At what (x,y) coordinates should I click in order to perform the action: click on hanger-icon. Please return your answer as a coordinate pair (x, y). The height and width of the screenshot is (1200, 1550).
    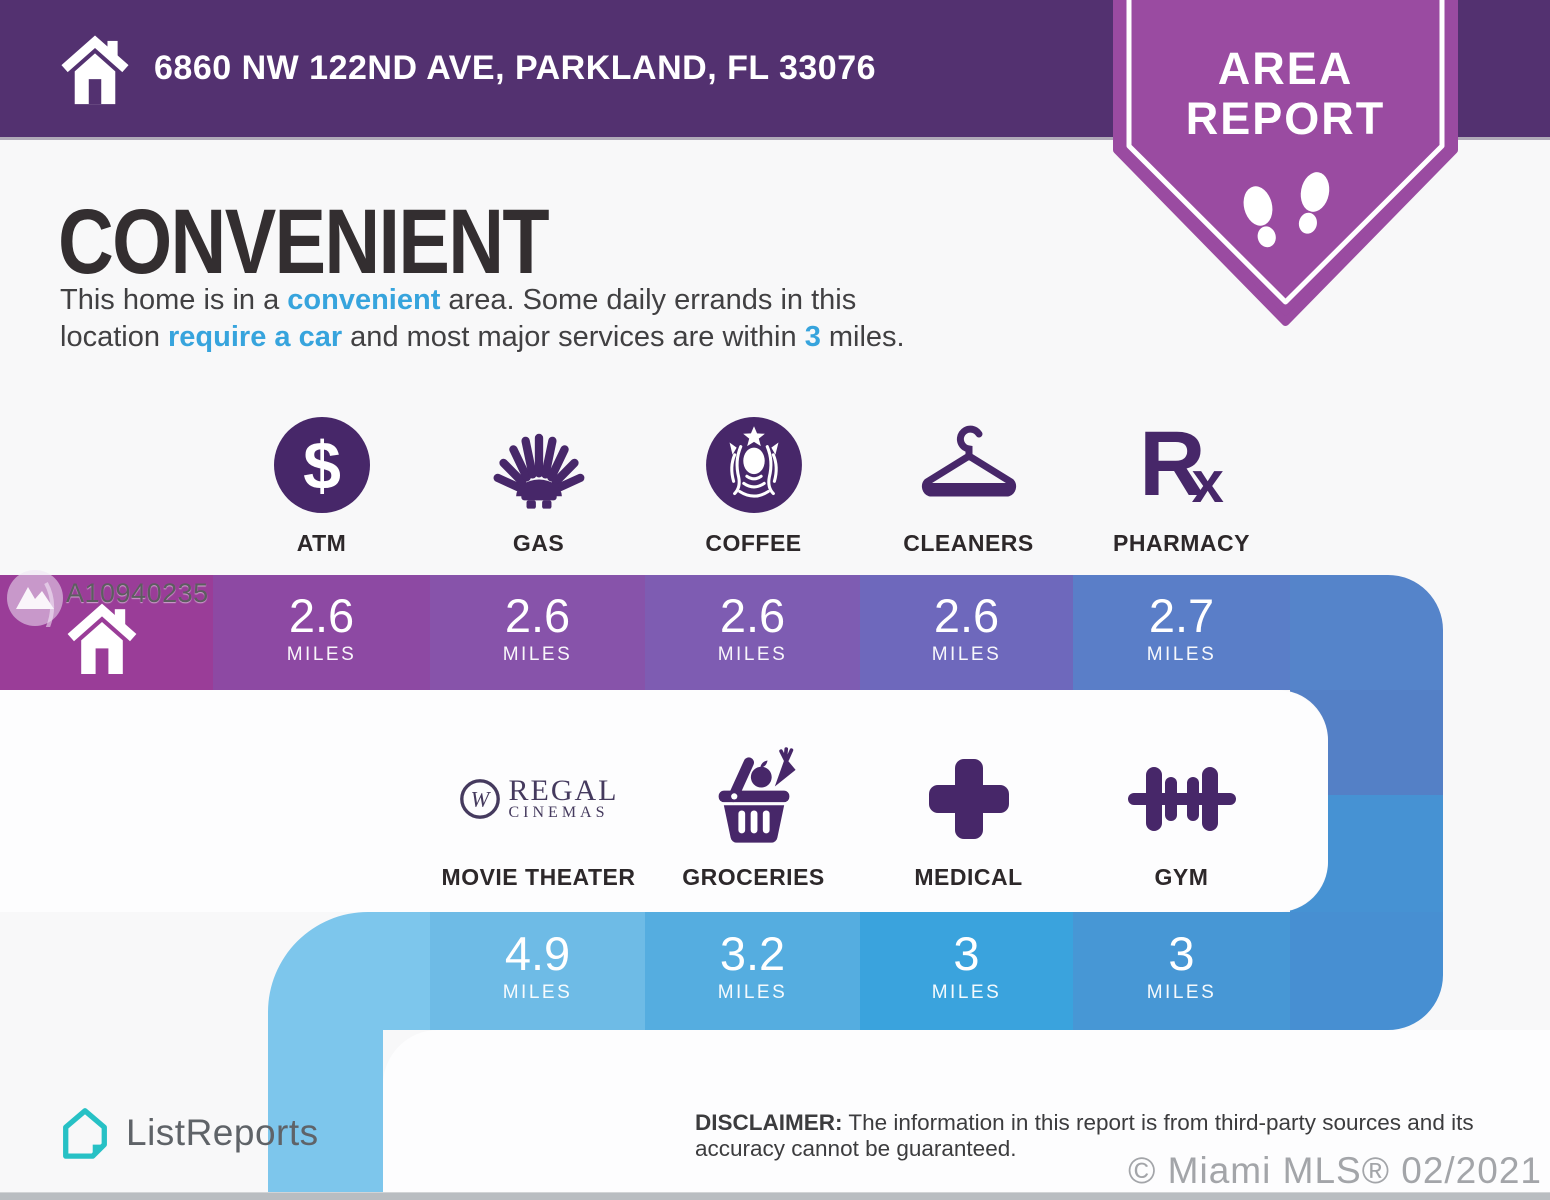
    Looking at the image, I should click on (968, 461).